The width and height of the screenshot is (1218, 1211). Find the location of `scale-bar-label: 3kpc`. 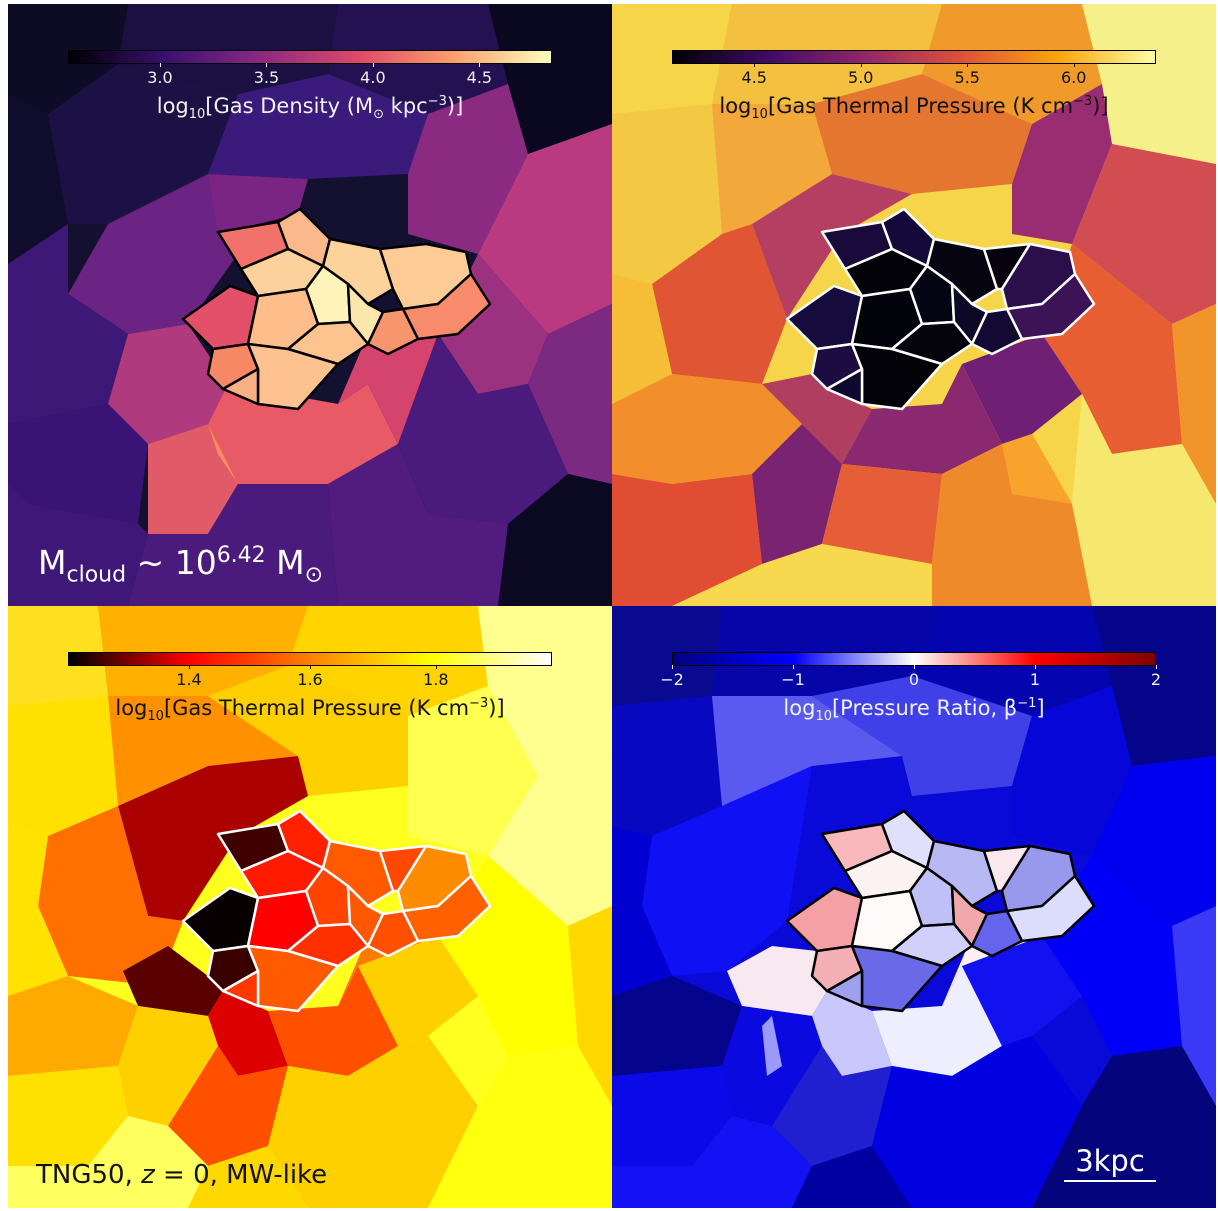

scale-bar-label: 3kpc is located at coordinates (1110, 1161).